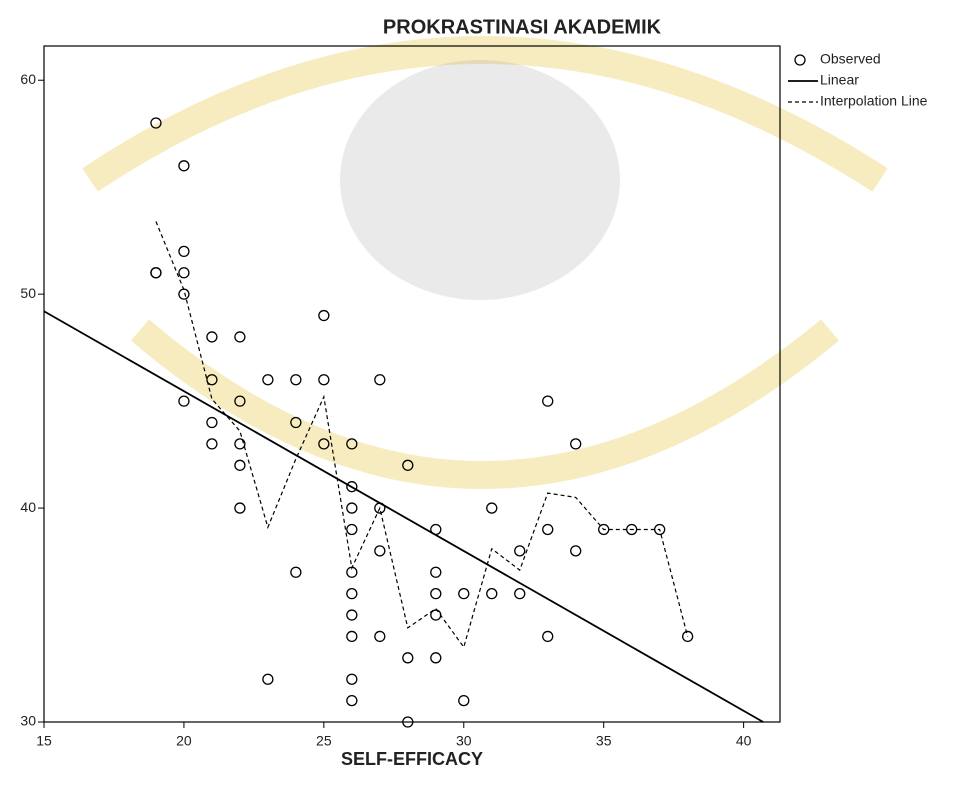 This screenshot has height=803, width=960. I want to click on x-tick-label: 30, so click(464, 741).